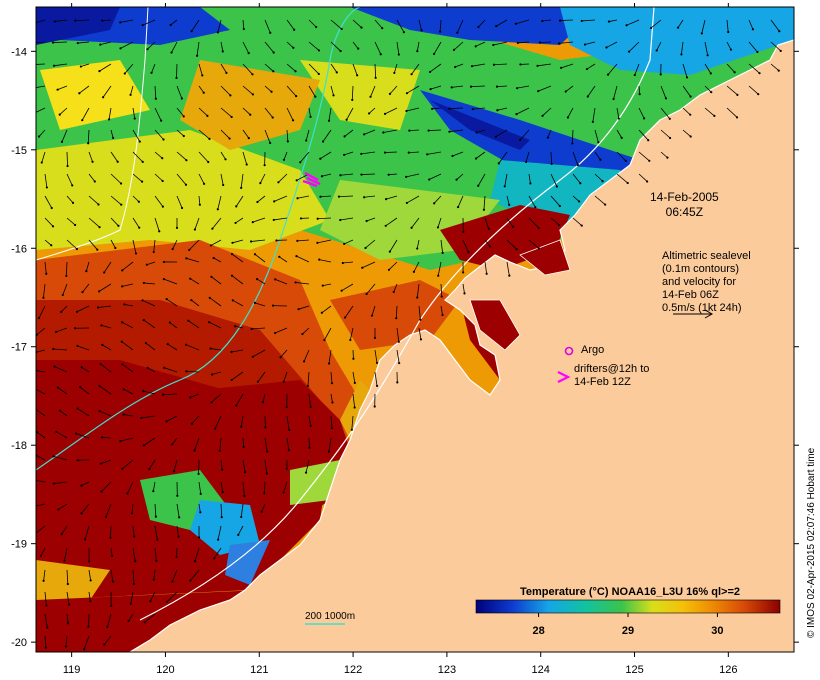  I want to click on colorbar-tick-label: 30, so click(717, 631).